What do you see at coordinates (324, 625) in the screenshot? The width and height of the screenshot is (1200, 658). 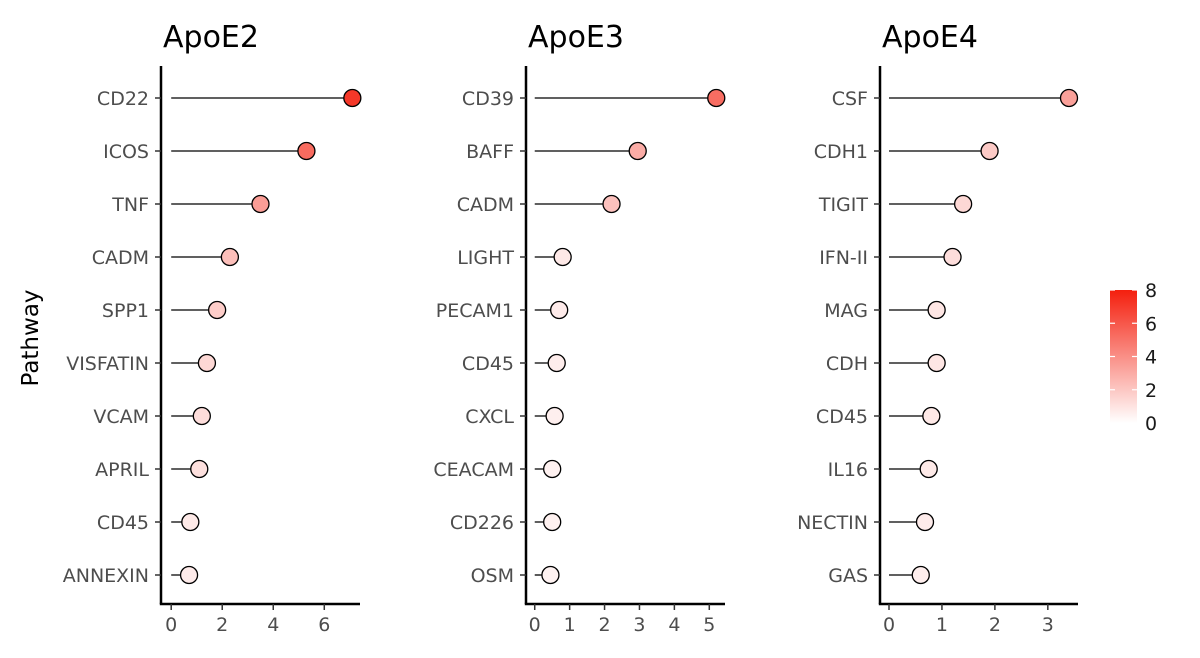 I see `x-tick-label: 6` at bounding box center [324, 625].